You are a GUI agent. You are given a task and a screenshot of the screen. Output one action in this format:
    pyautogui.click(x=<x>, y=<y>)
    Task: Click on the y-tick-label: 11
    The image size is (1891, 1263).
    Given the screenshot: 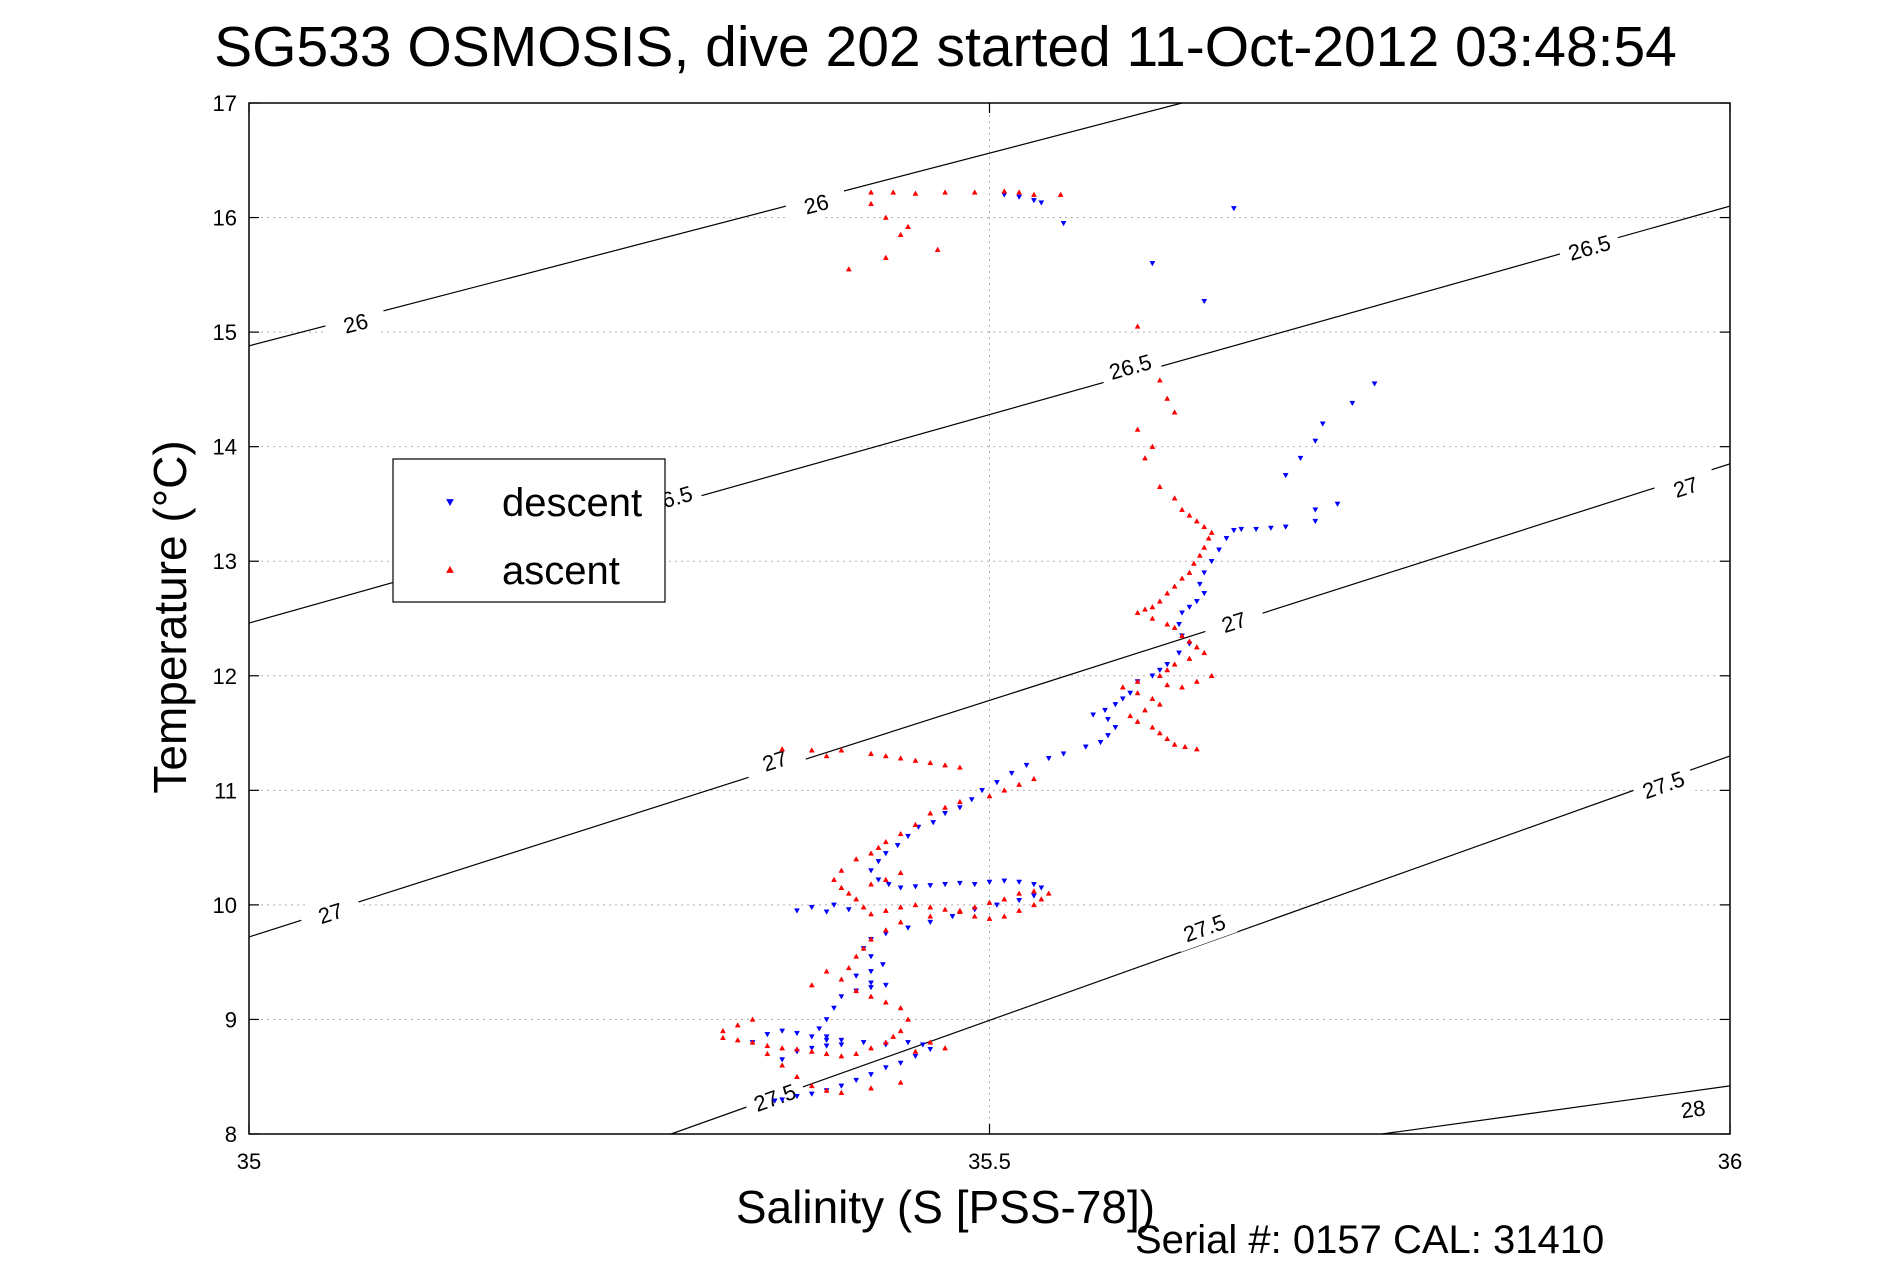 What is the action you would take?
    pyautogui.click(x=225, y=790)
    